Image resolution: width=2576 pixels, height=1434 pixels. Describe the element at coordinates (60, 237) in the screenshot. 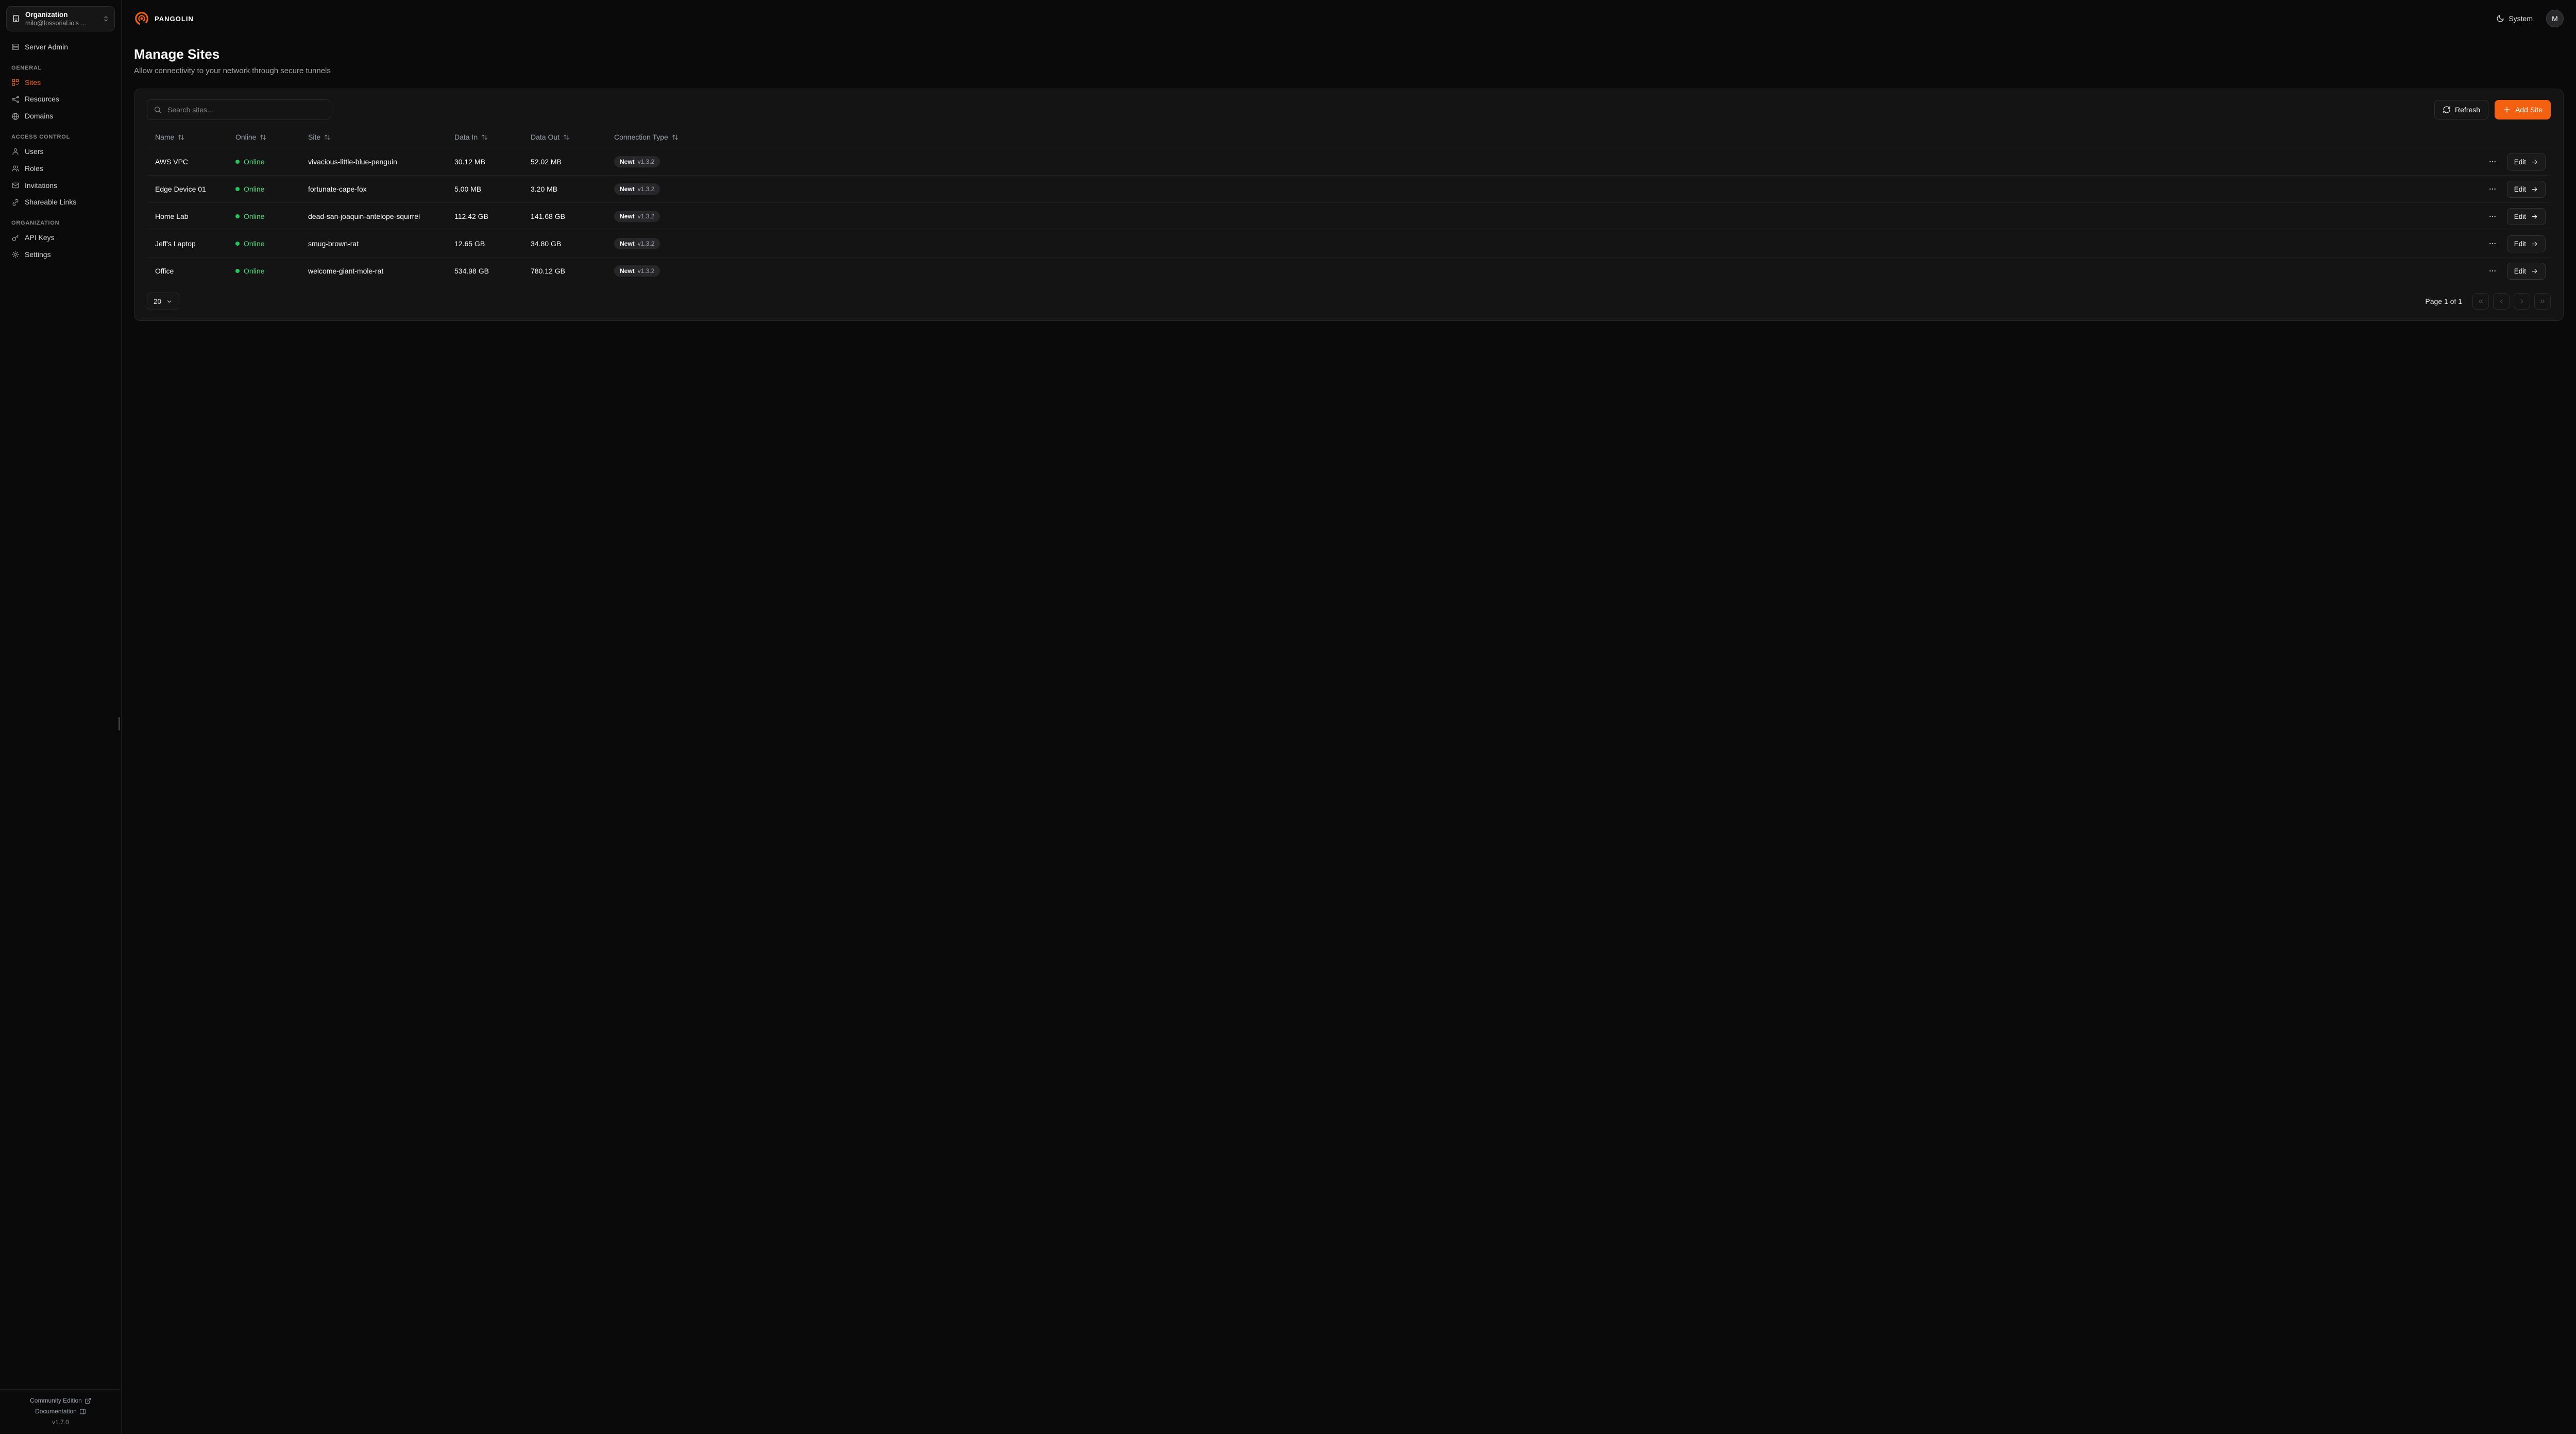

I see `sidebar-item-api-keys: API Keys` at that location.